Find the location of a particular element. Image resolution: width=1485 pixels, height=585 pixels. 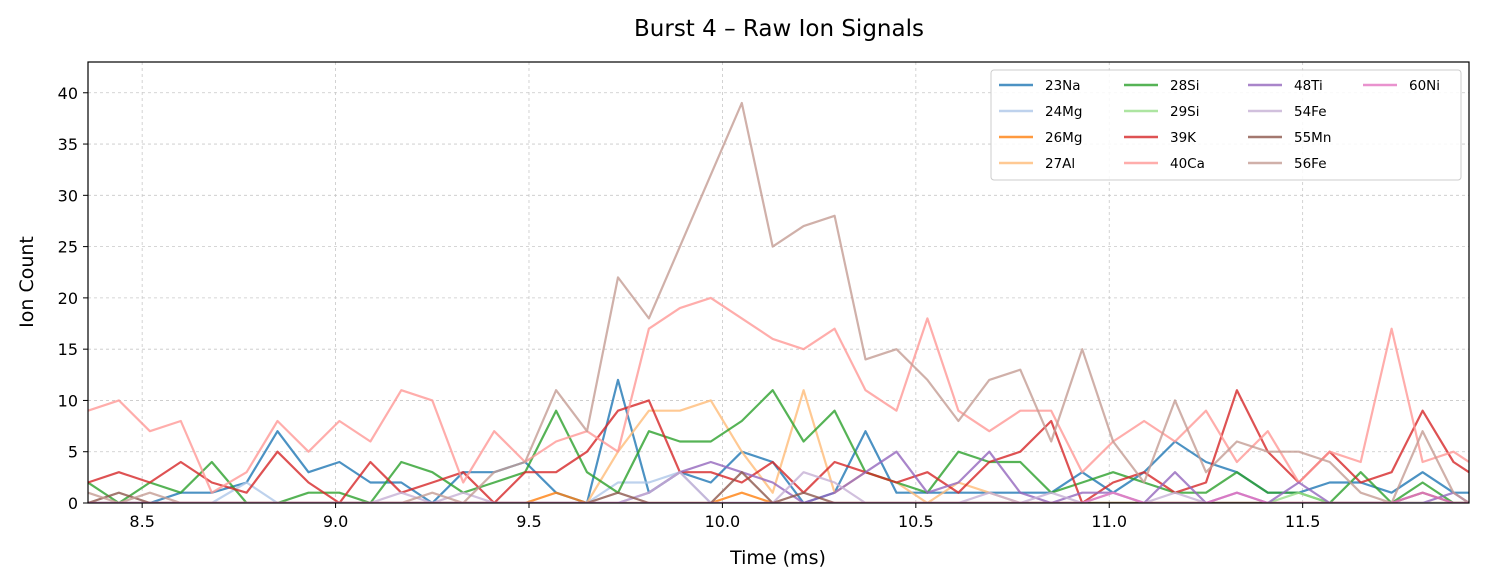

legend-label-56fe: 56Fe is located at coordinates (1310, 164).